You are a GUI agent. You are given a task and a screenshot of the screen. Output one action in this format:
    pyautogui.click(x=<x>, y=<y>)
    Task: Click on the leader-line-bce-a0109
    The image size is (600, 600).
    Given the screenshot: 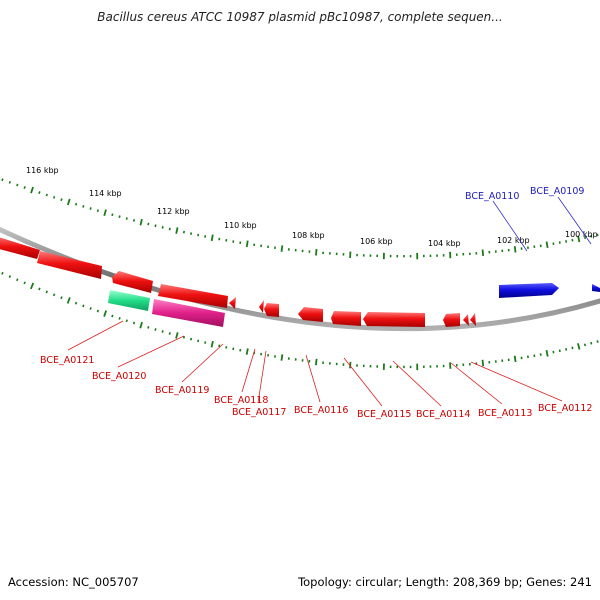 What is the action you would take?
    pyautogui.click(x=574, y=220)
    